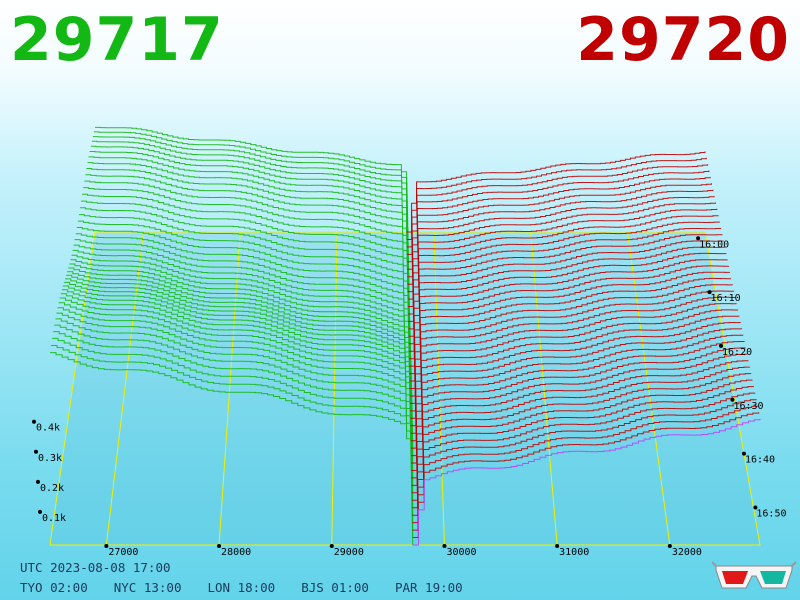  I want to click on x-tick-label: 29000, so click(349, 552).